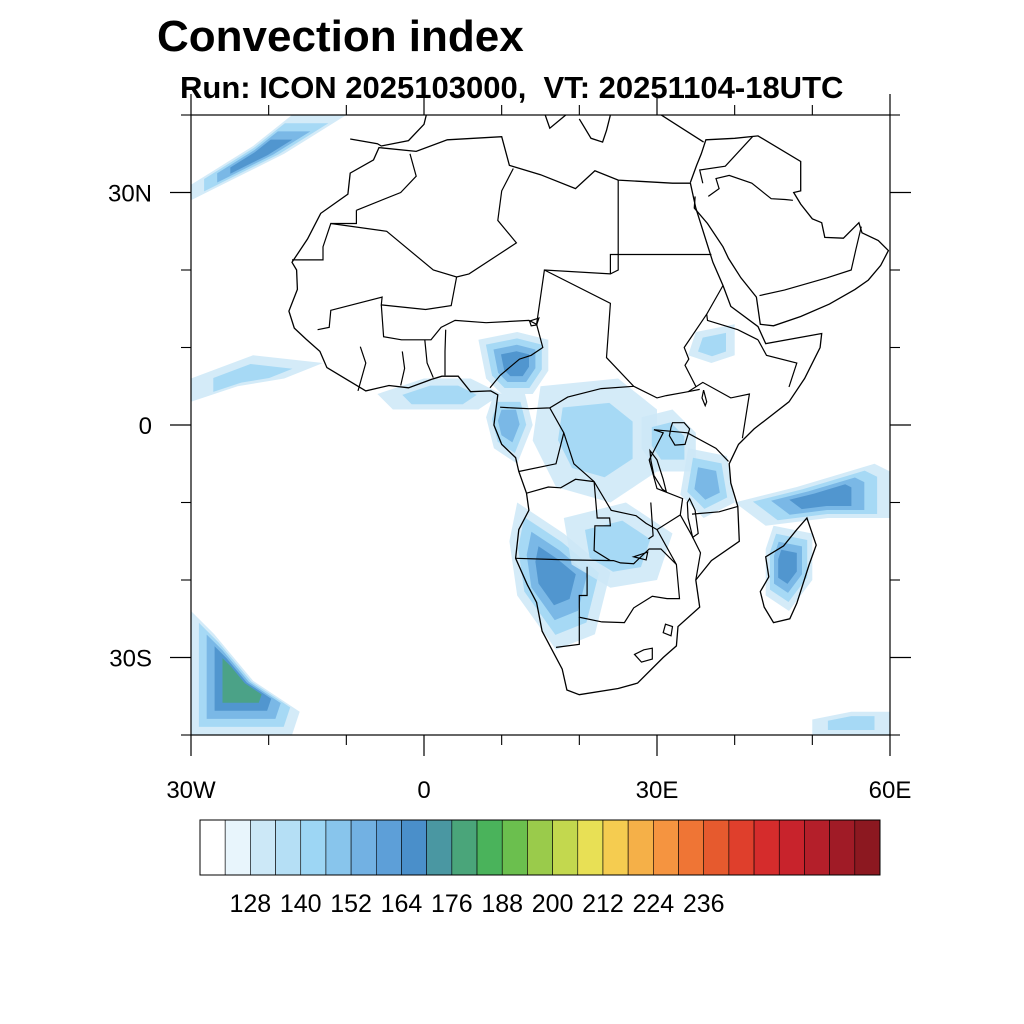  I want to click on x-tick-label: 60E, so click(890, 790).